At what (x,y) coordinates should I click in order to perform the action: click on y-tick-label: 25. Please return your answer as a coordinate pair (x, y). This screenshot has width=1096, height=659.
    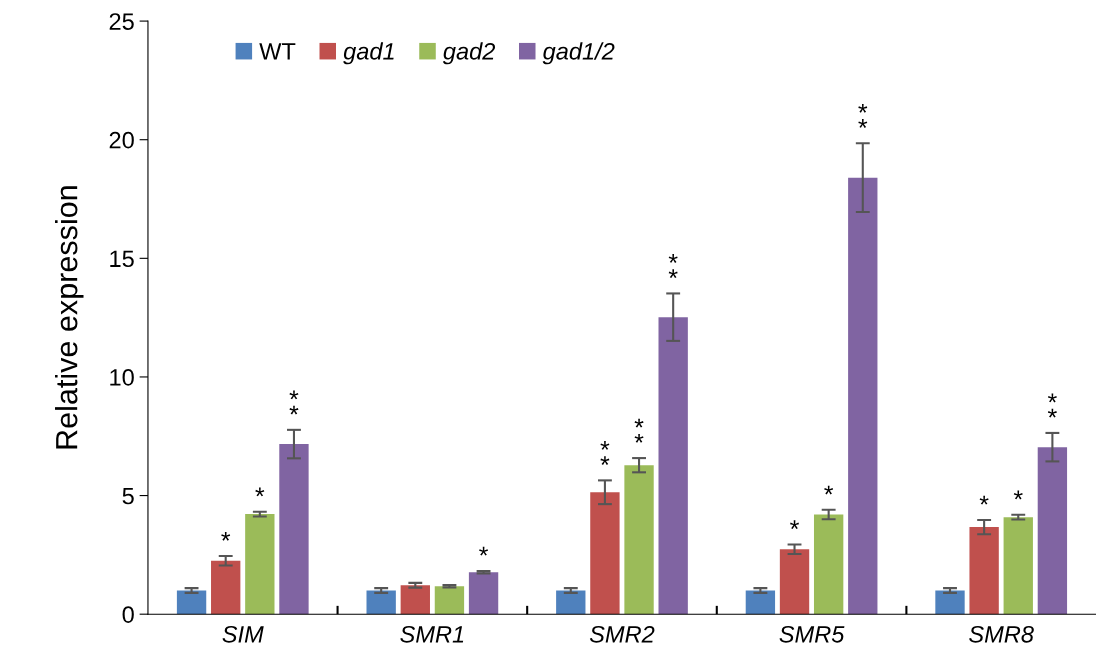
    Looking at the image, I should click on (121, 21).